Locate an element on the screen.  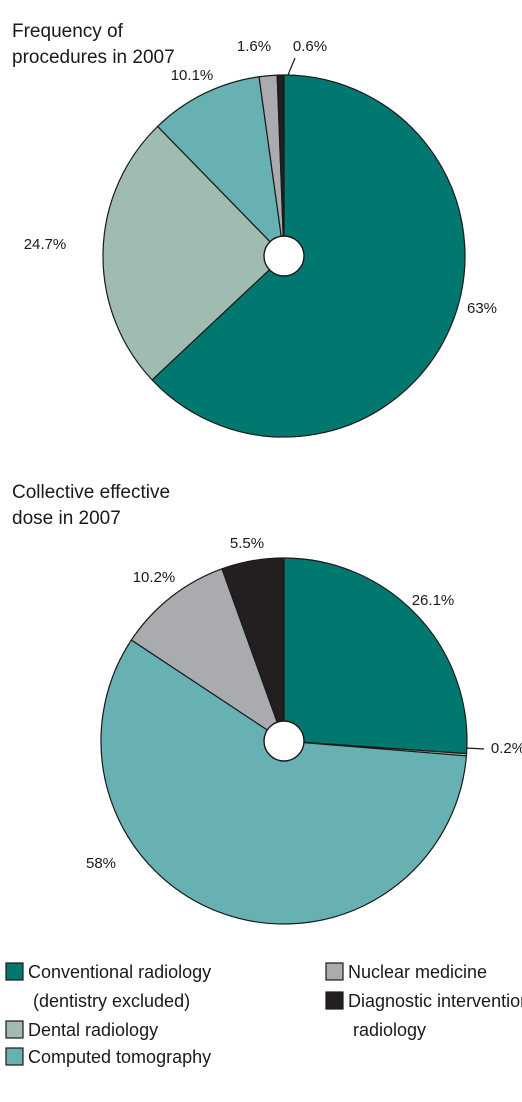
legend-swatch-dental is located at coordinates (14, 1029).